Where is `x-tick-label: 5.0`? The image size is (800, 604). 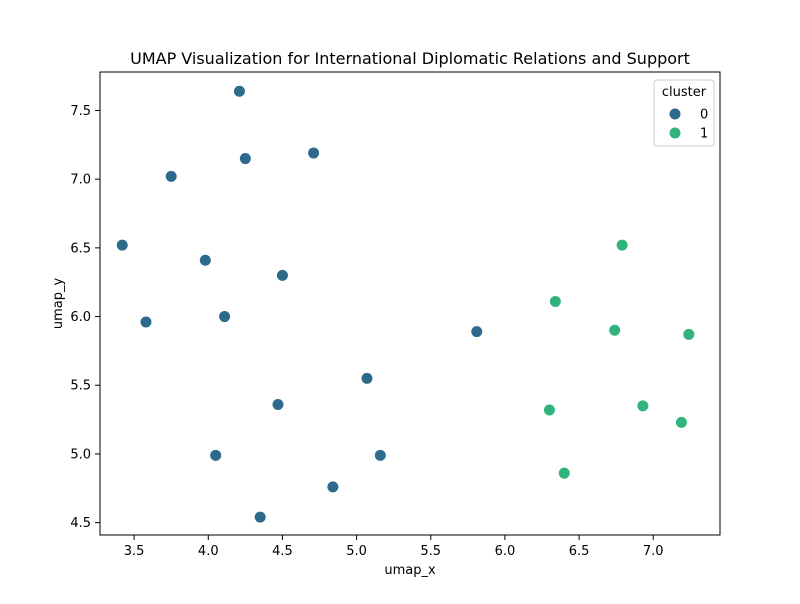 x-tick-label: 5.0 is located at coordinates (356, 551).